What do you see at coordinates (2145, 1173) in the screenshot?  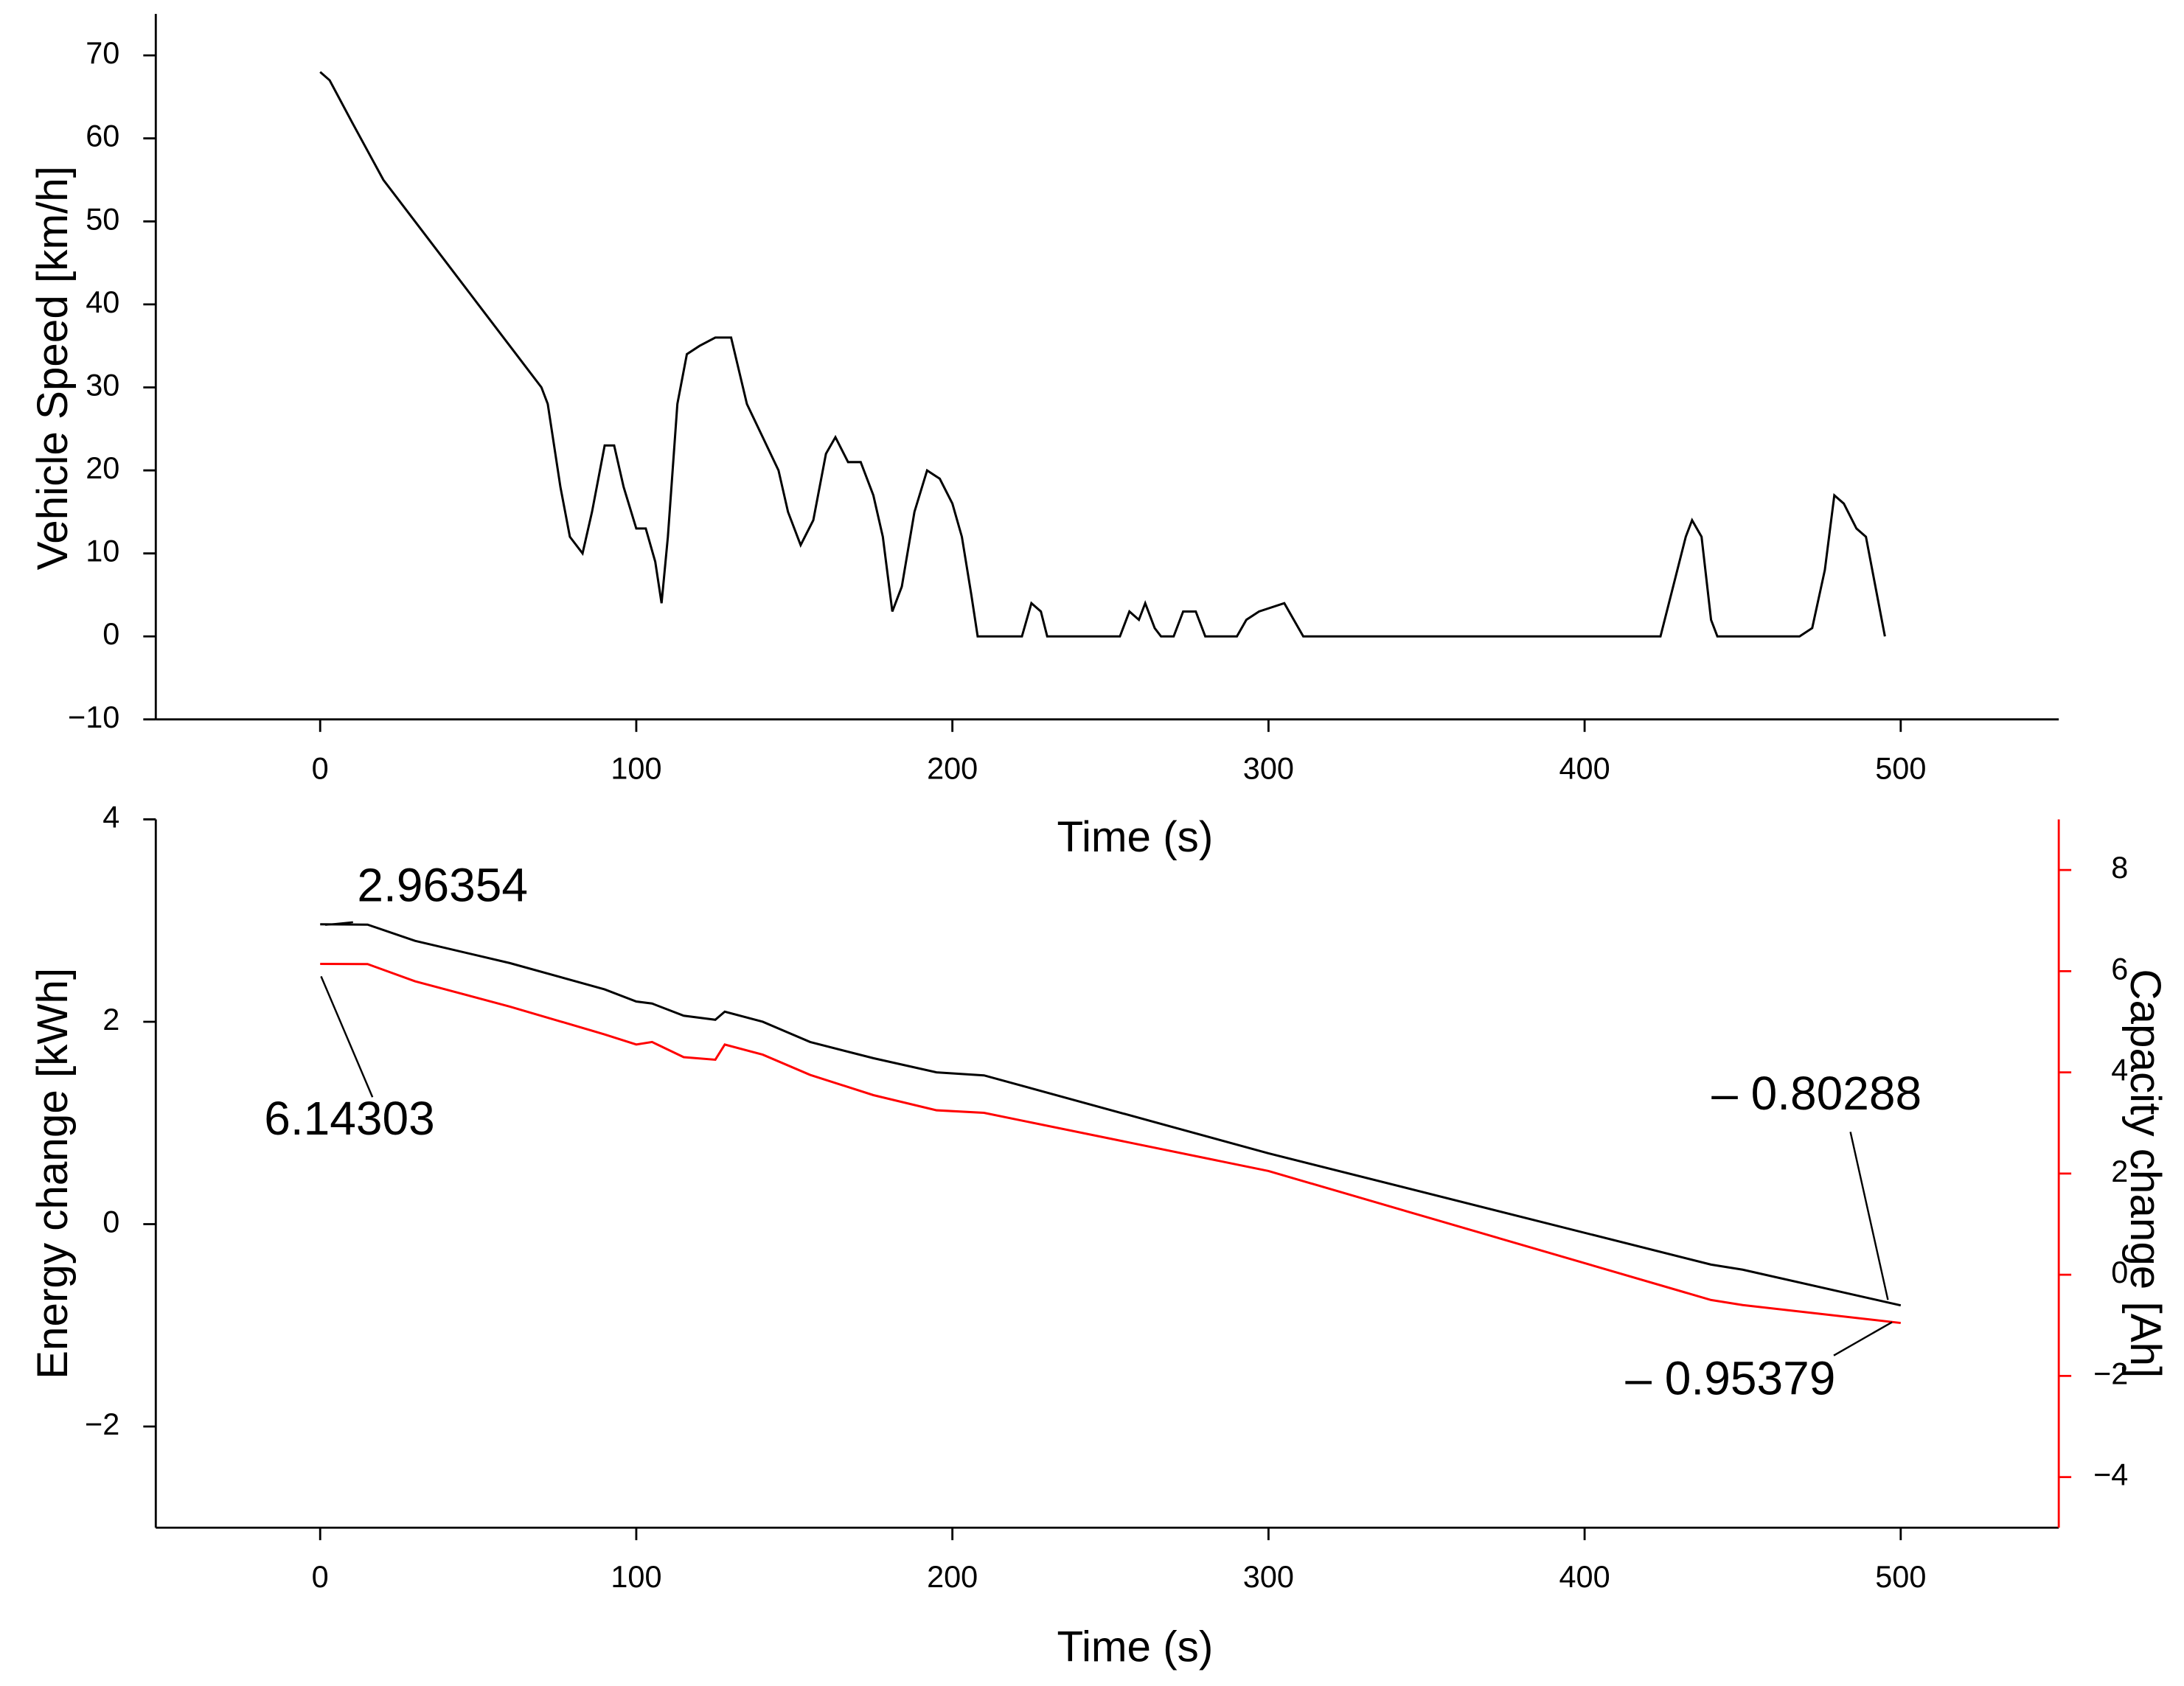 I see `y2-axis-title: Capacity change [Ah]` at bounding box center [2145, 1173].